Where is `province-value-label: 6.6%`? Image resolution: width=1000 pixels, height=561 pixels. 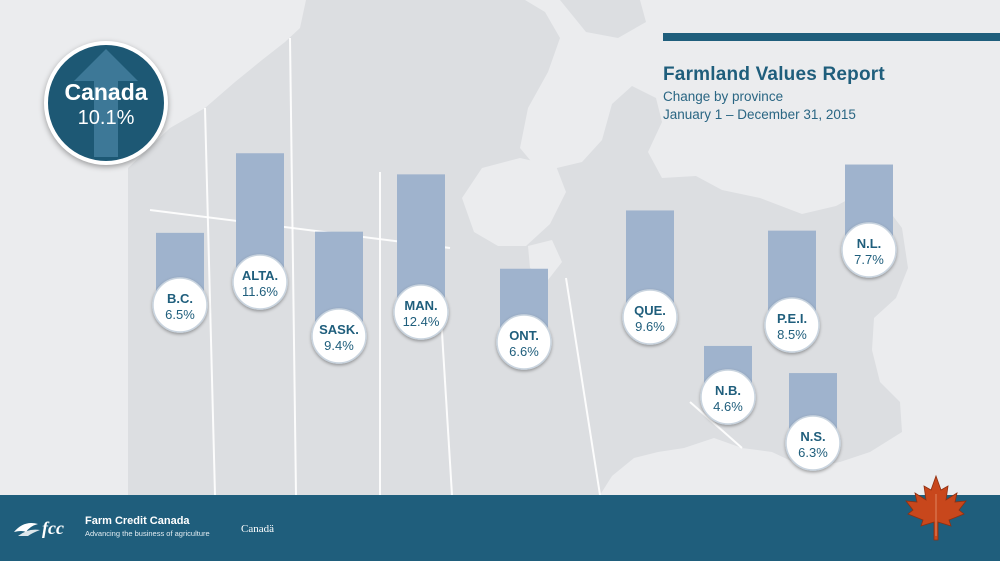
province-value-label: 6.6% is located at coordinates (524, 351).